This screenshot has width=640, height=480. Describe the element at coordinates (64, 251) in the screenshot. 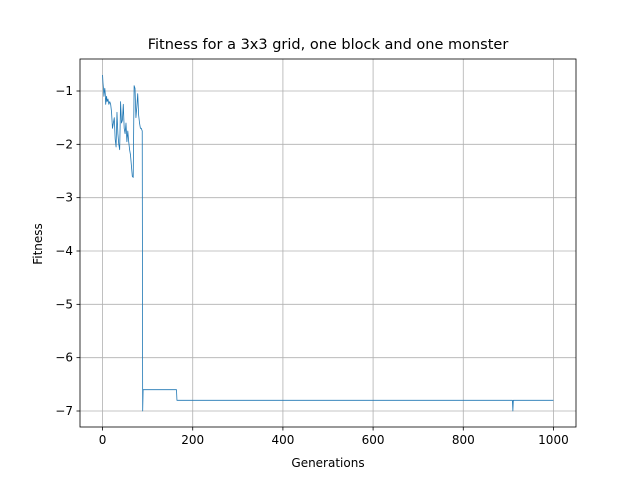

I see `y-tick-label: −4` at that location.